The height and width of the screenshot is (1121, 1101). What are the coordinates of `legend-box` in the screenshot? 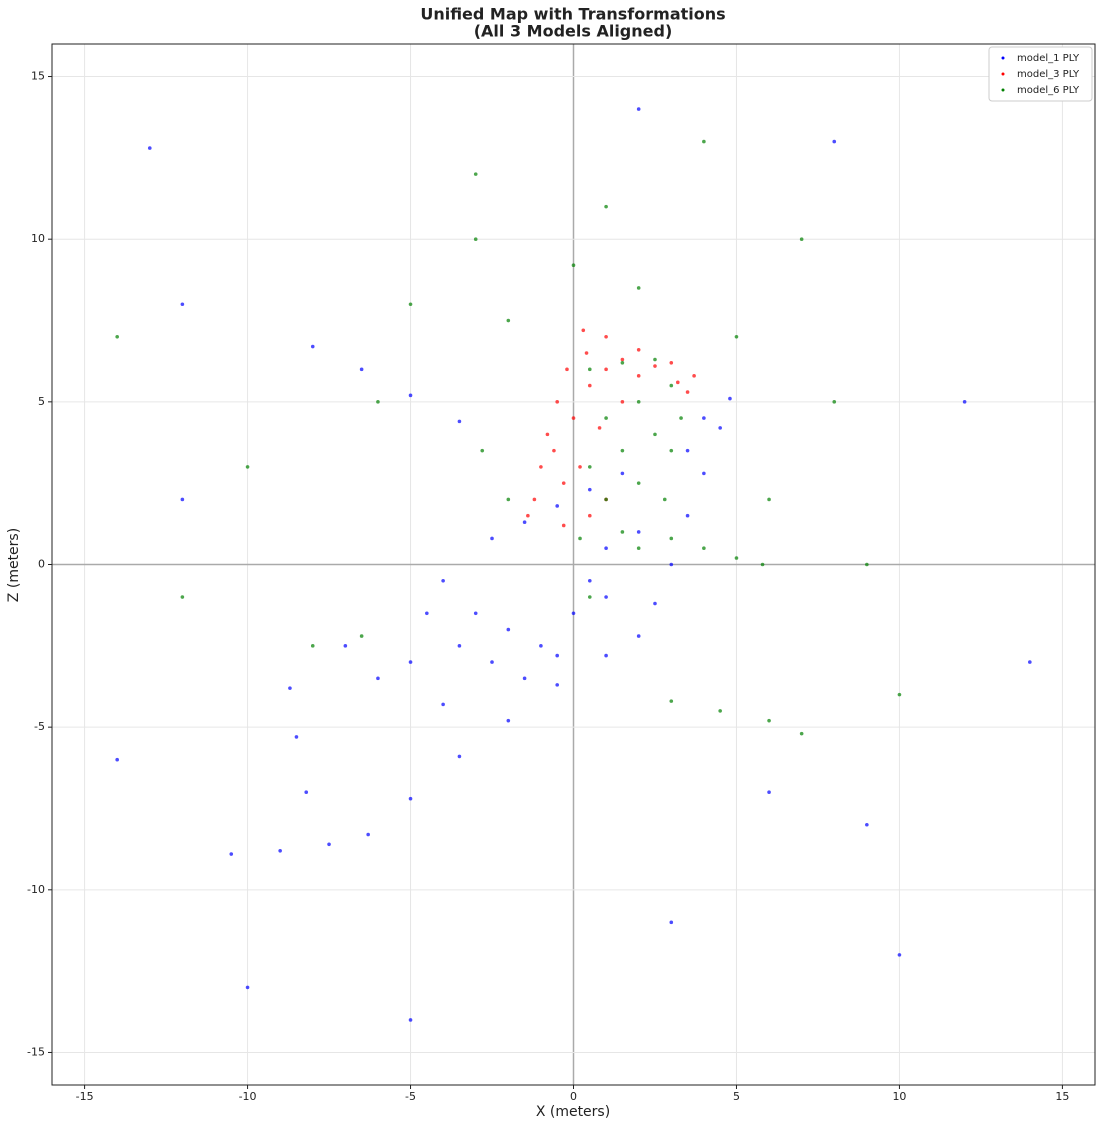 It's located at (1040, 74).